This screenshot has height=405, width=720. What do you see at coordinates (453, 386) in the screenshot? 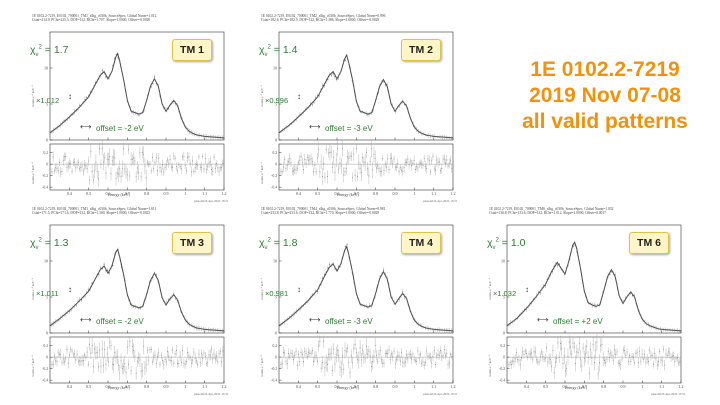
I see `x-tick-label: 1.2` at bounding box center [453, 386].